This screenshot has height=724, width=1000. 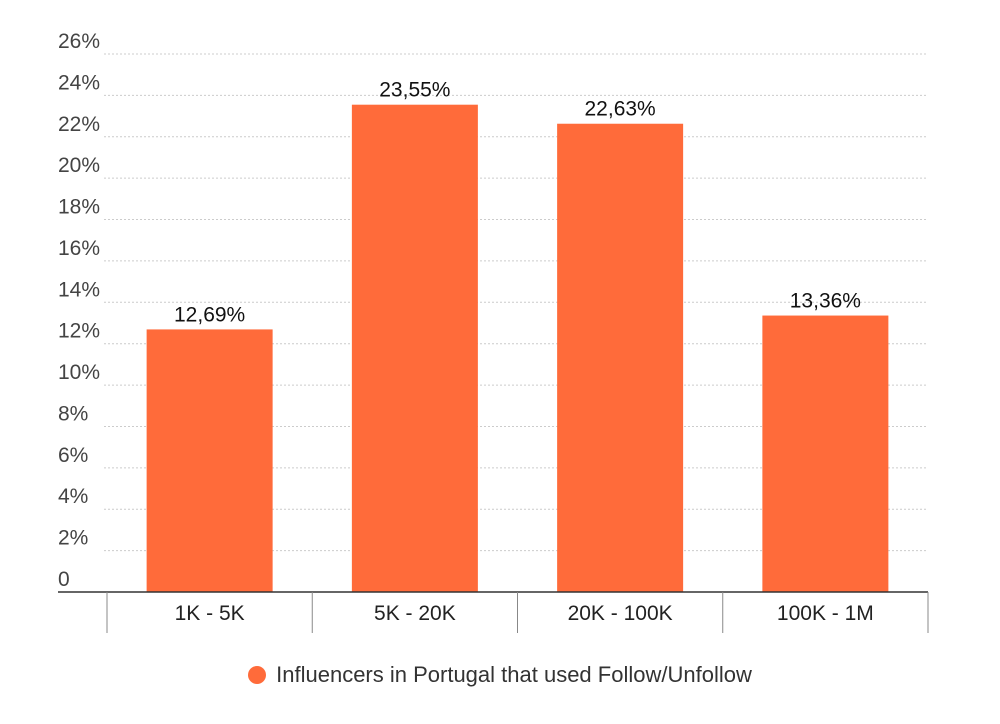 I want to click on y-tick-label: 14%, so click(x=79, y=289).